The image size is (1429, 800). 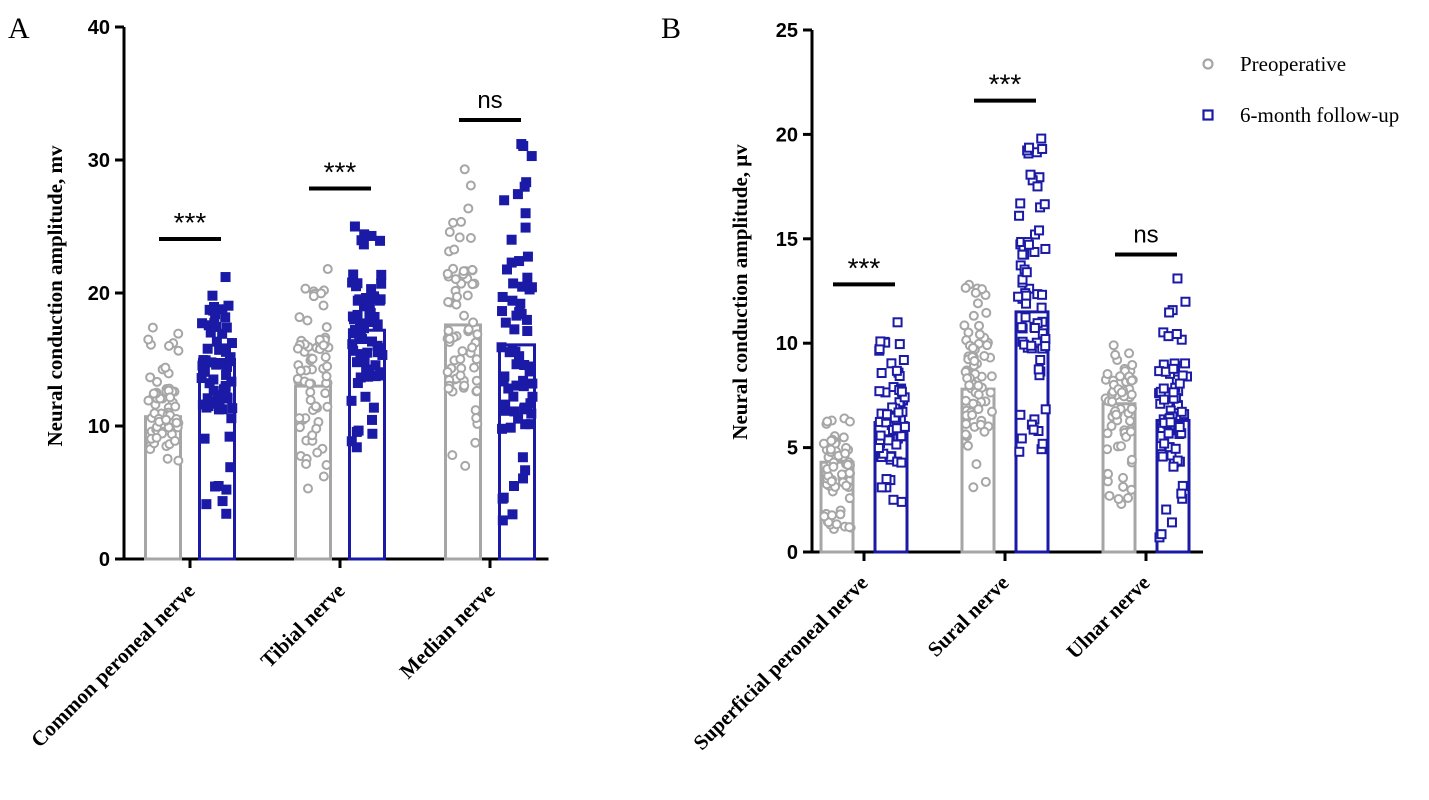 I want to click on x-category-label: Tibial nerve, so click(x=303, y=626).